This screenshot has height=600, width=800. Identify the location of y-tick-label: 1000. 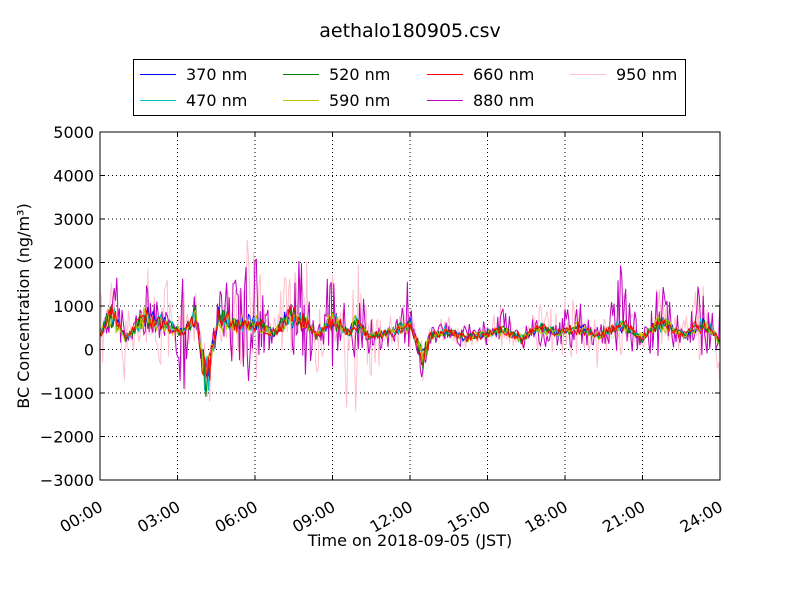
(73, 306).